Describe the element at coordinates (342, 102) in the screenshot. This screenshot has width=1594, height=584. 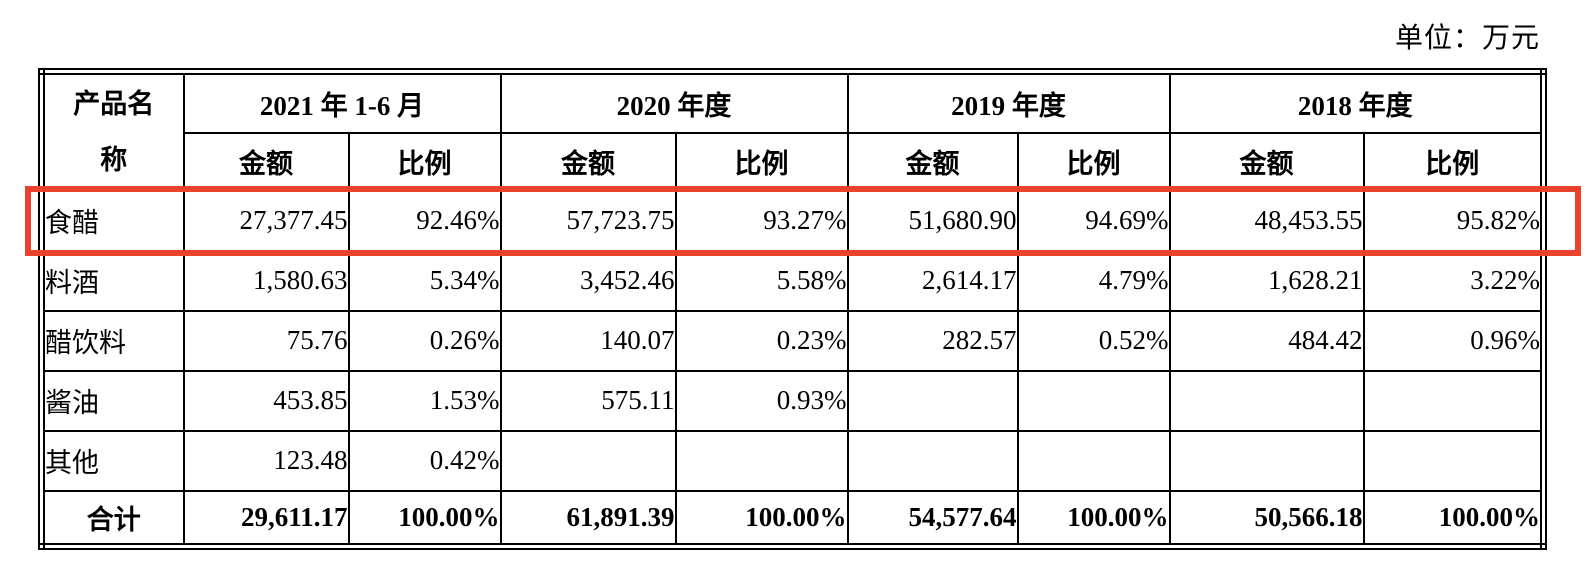
I see `col-header-period-2021: 2021 年 1-6 月` at that location.